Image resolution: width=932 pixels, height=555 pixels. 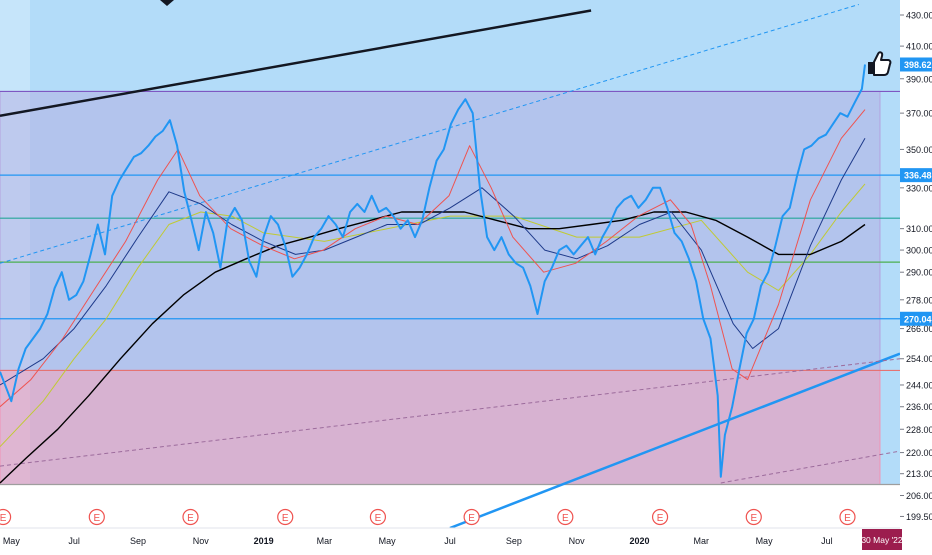 I want to click on price-axis-background, so click(x=916, y=275).